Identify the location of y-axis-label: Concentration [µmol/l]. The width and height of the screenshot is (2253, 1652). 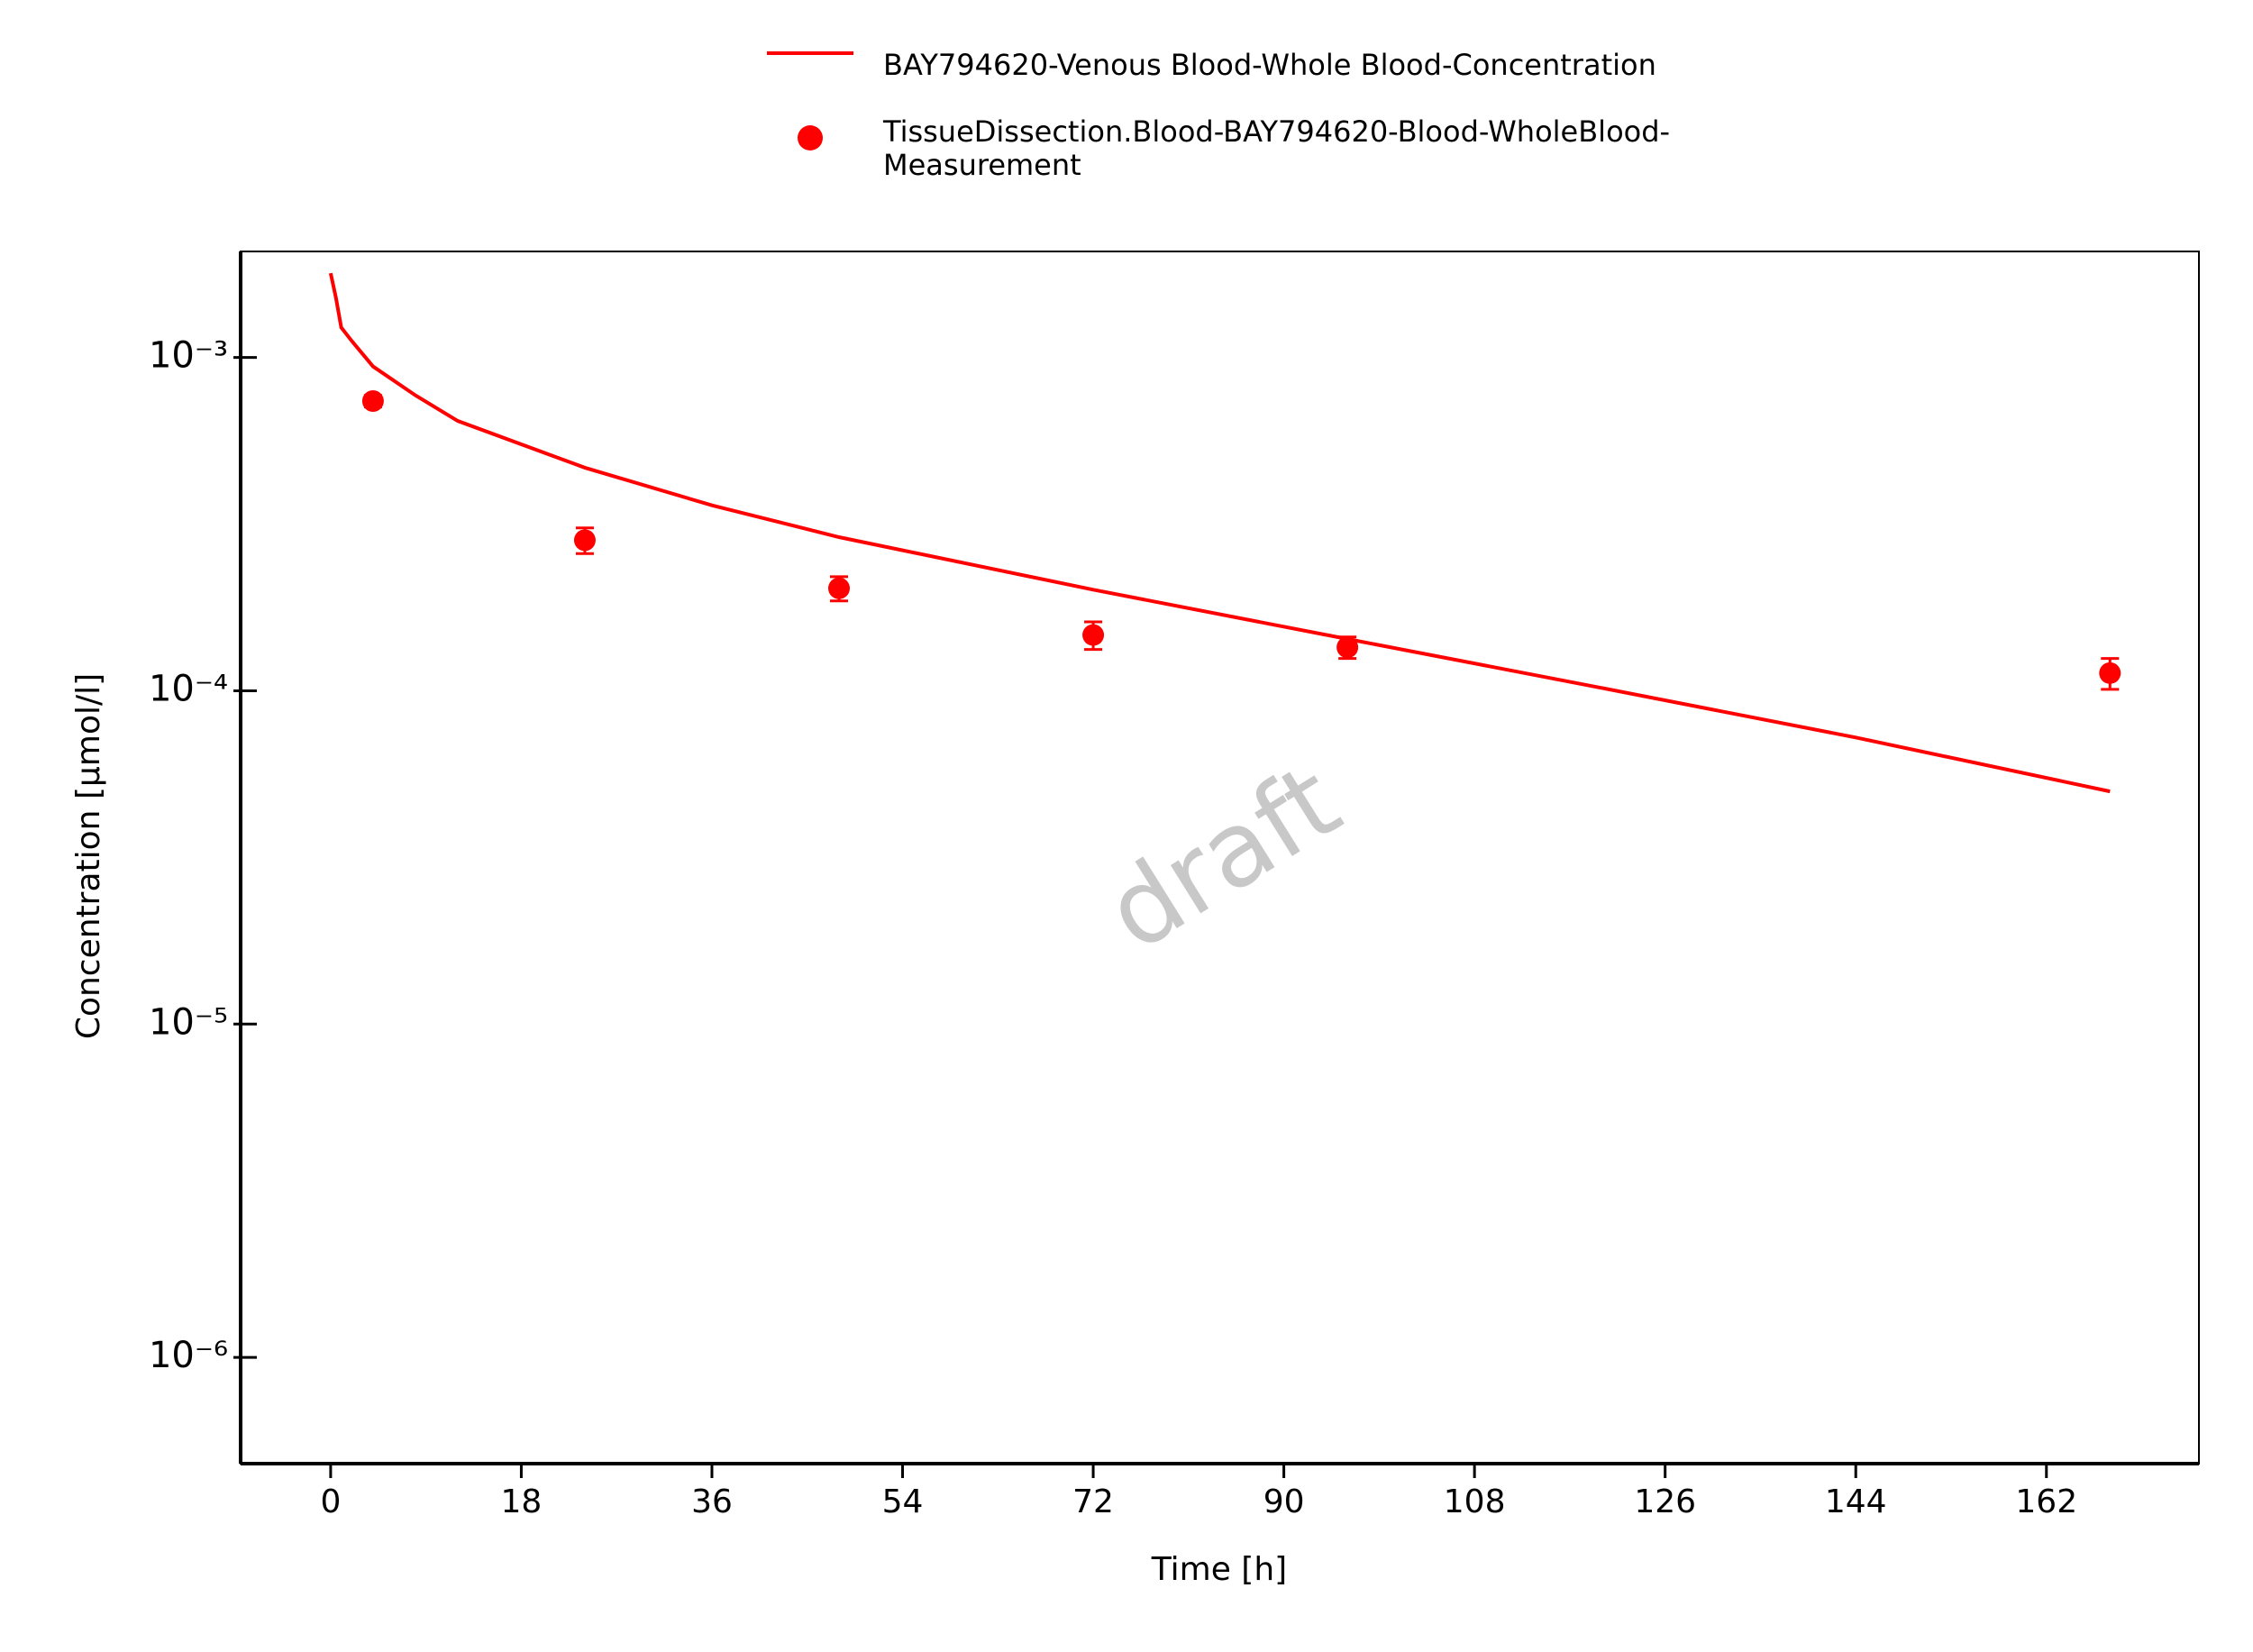
(88, 856).